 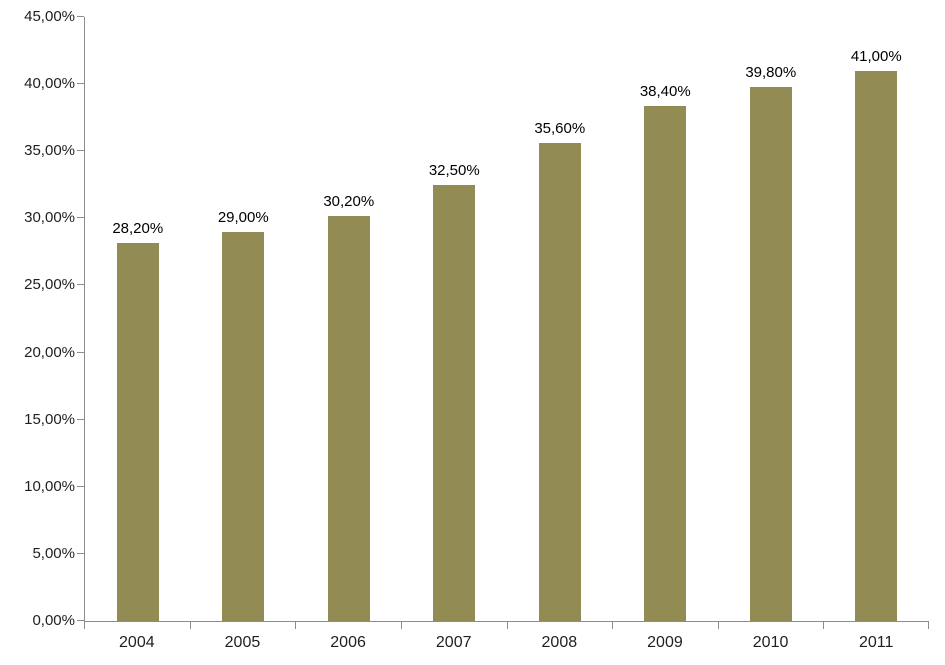 I want to click on bar-value-label: 38,40%, so click(x=665, y=91).